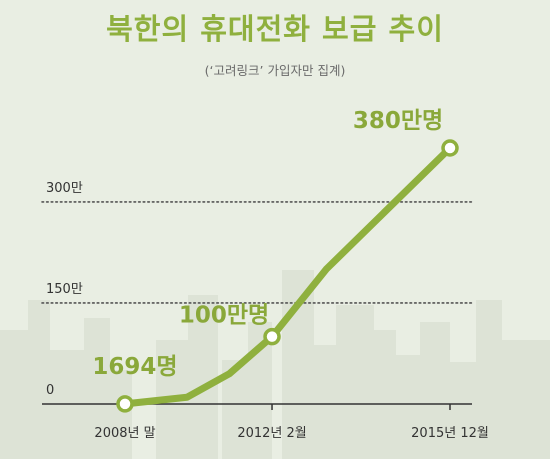  I want to click on y-axis: 0 150만 300만, so click(64, 289).